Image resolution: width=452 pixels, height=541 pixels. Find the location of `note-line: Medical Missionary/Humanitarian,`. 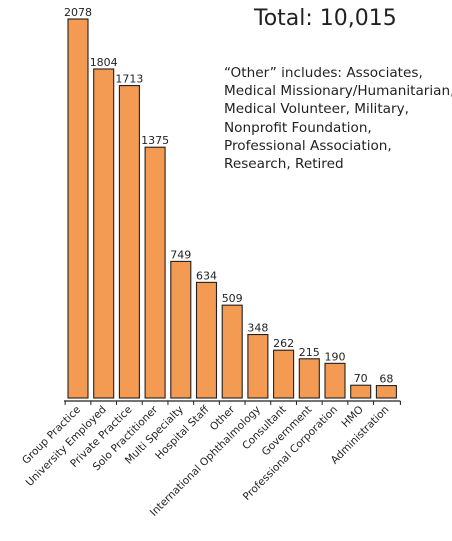

note-line: Medical Missionary/Humanitarian, is located at coordinates (338, 91).